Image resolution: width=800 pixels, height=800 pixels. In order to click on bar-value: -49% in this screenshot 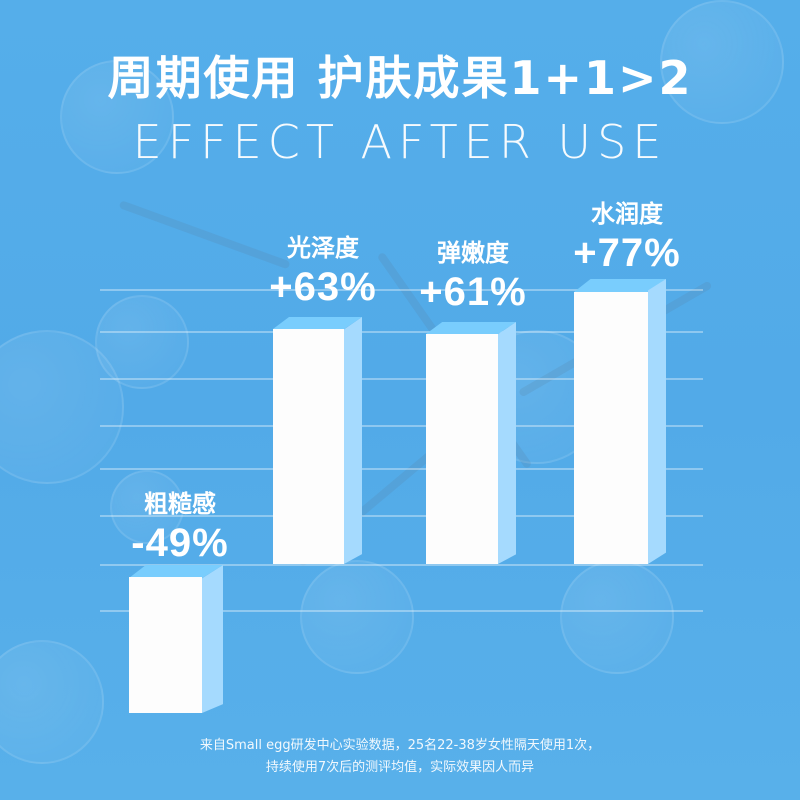, I will do `click(180, 543)`.